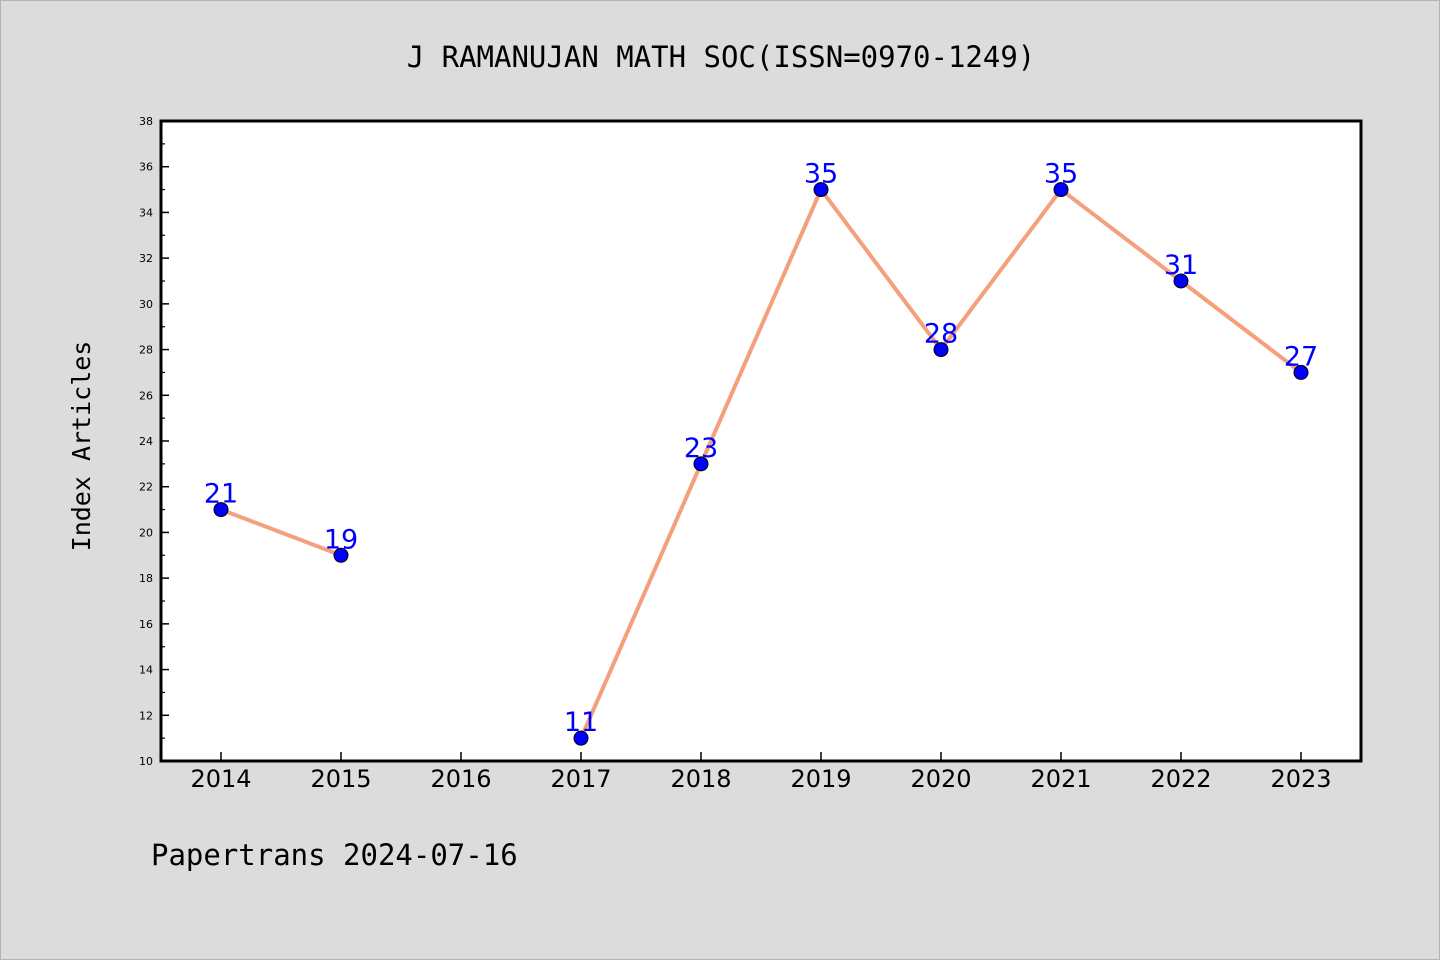  What do you see at coordinates (81, 446) in the screenshot?
I see `y-axis-label: Index Articles` at bounding box center [81, 446].